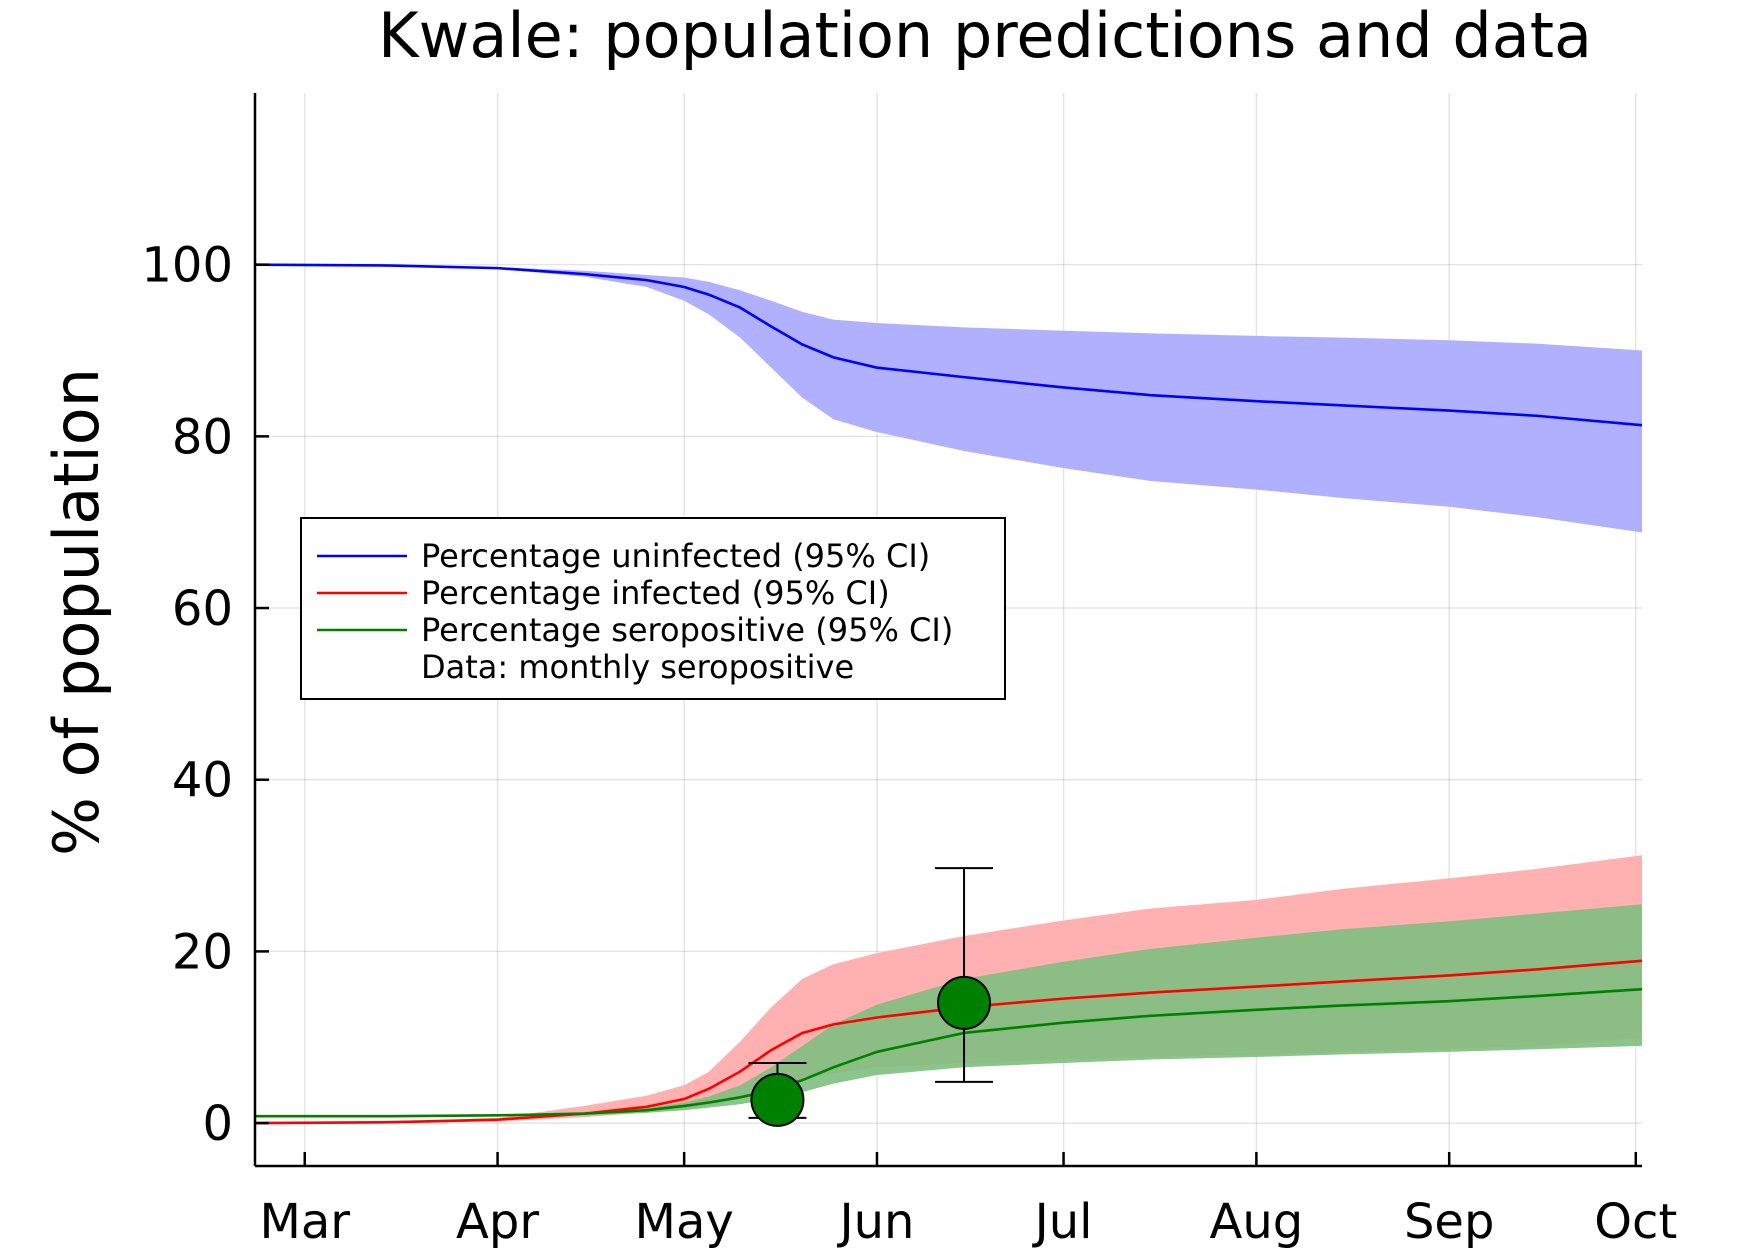  Describe the element at coordinates (684, 1222) in the screenshot. I see `x-tick-label: May` at that location.